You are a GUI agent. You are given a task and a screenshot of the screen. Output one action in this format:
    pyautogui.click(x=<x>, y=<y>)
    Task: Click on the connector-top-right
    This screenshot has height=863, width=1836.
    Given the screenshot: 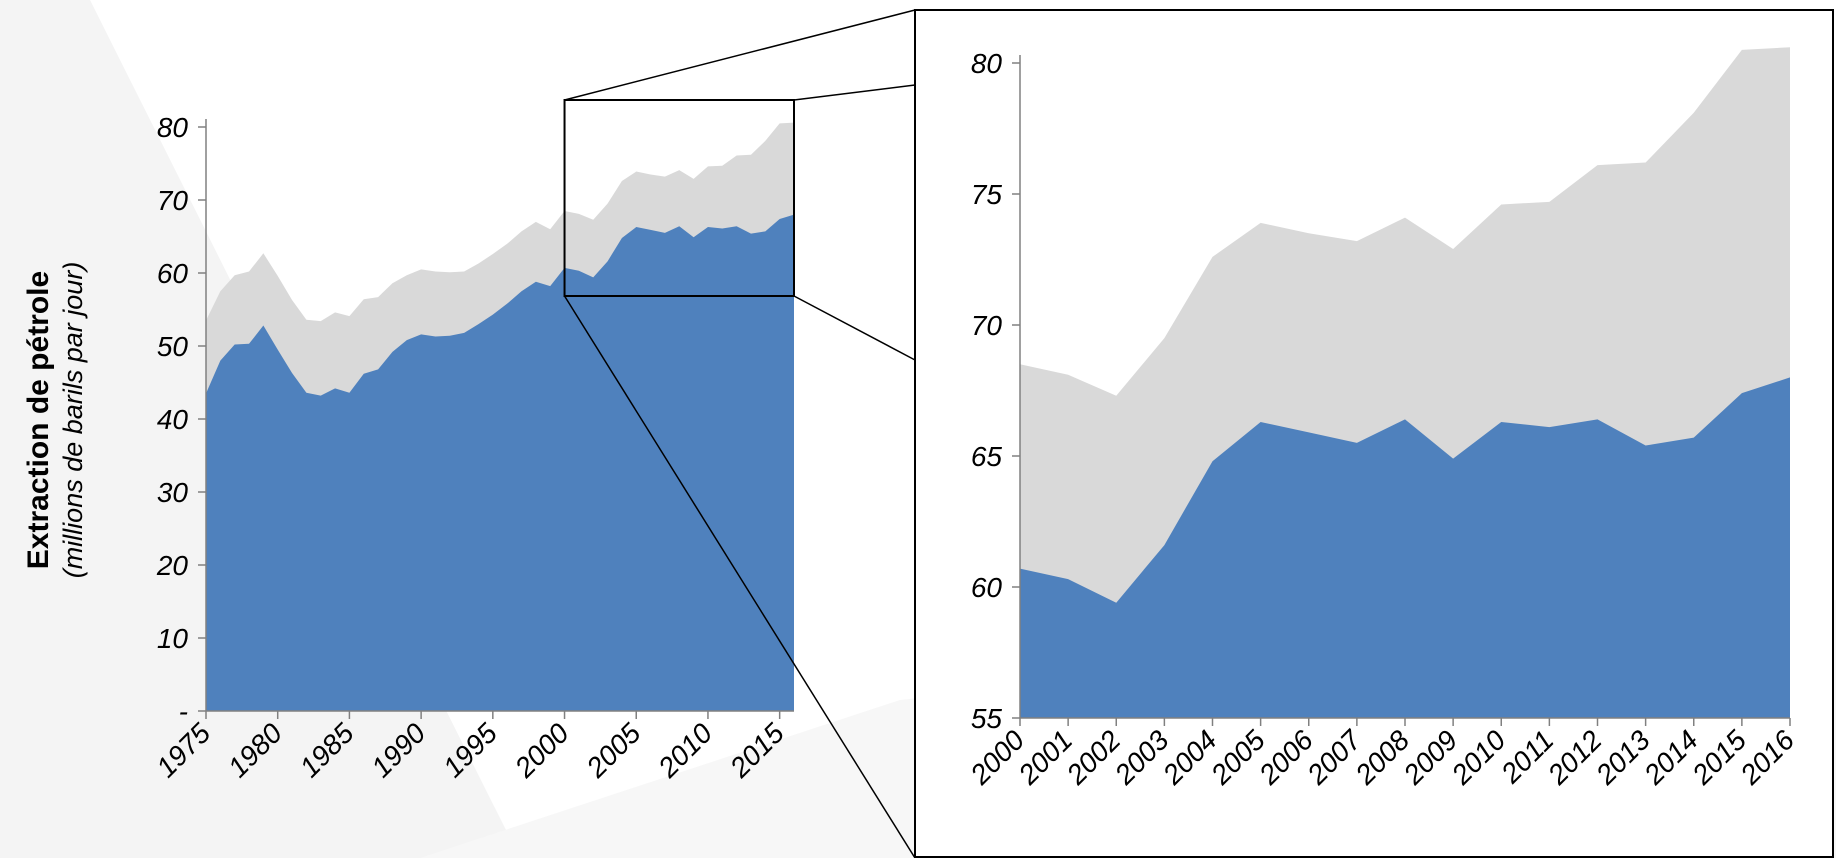 What is the action you would take?
    pyautogui.click(x=854, y=92)
    